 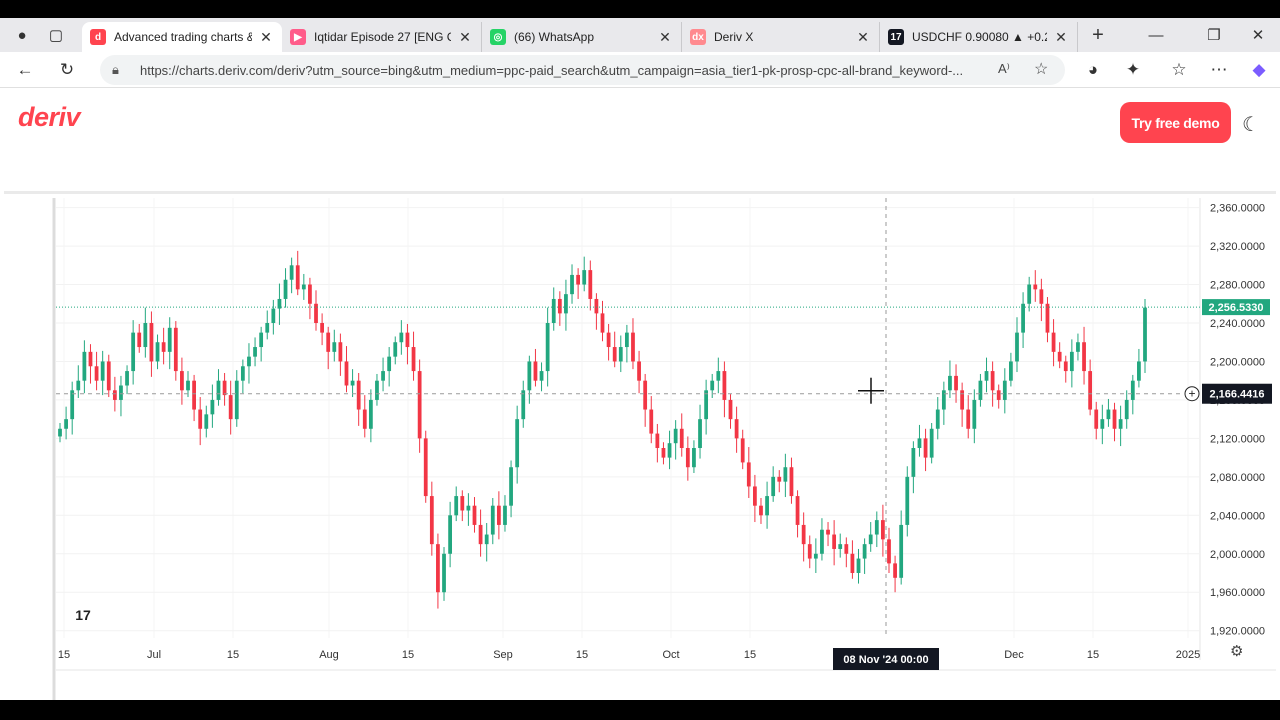 I want to click on derivx-favicon-icon: dx, so click(x=698, y=37).